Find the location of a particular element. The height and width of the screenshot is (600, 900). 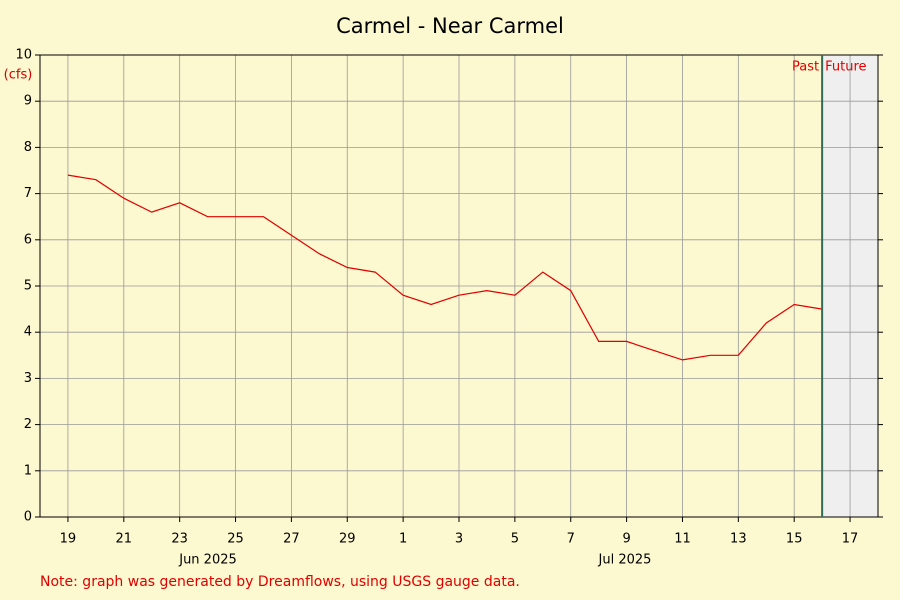

month-label: Jul 2025 is located at coordinates (625, 560).